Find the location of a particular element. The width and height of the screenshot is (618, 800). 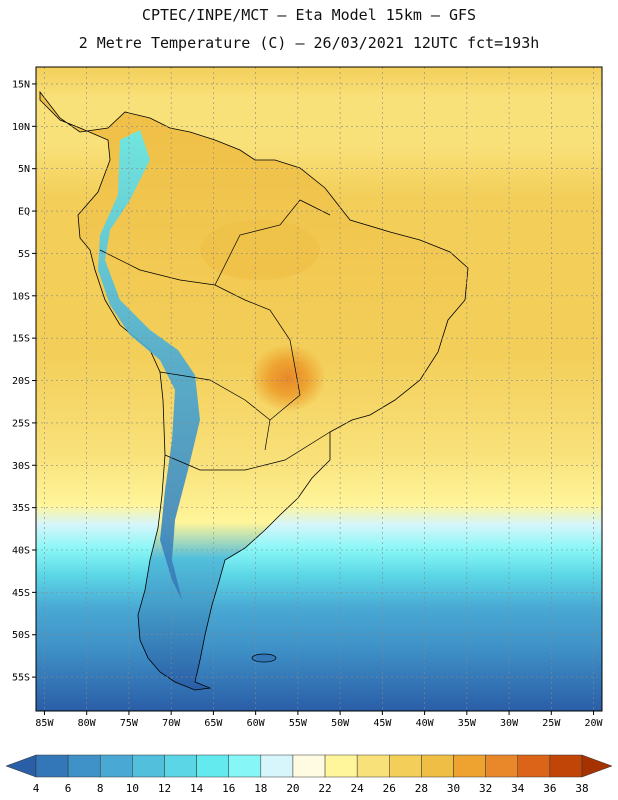

colorbar-label: 10 is located at coordinates (132, 788).